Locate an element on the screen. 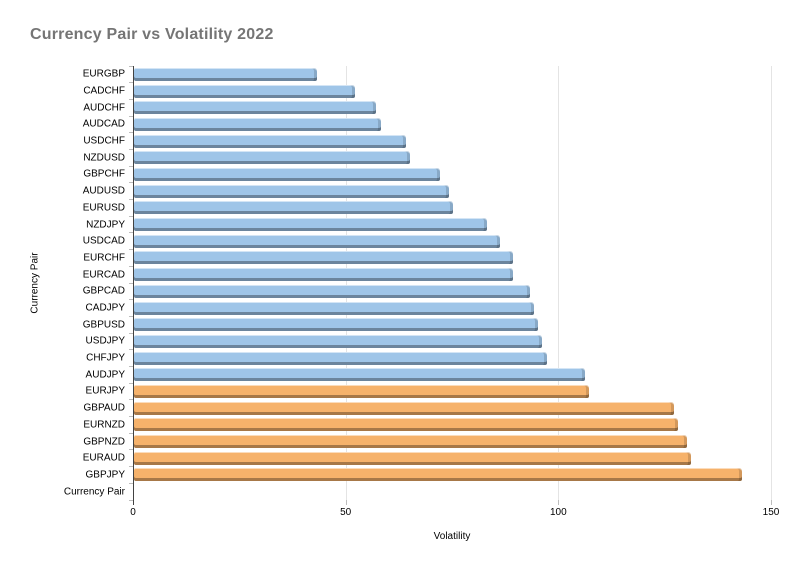  x-tick-label: 100 is located at coordinates (558, 512).